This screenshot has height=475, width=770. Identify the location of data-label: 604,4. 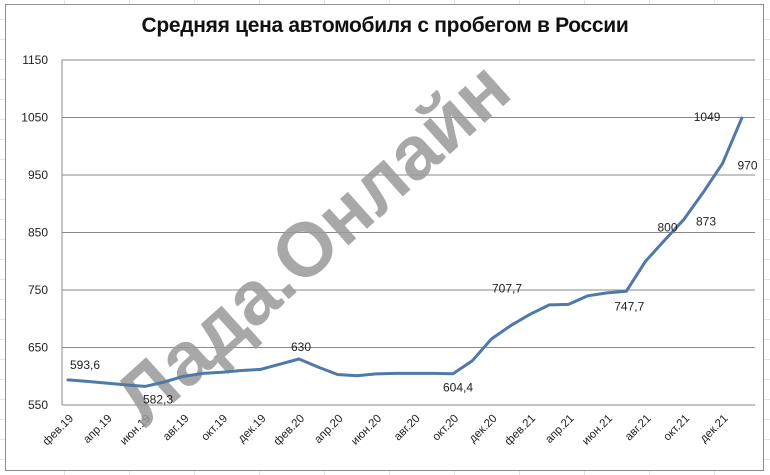
(458, 388).